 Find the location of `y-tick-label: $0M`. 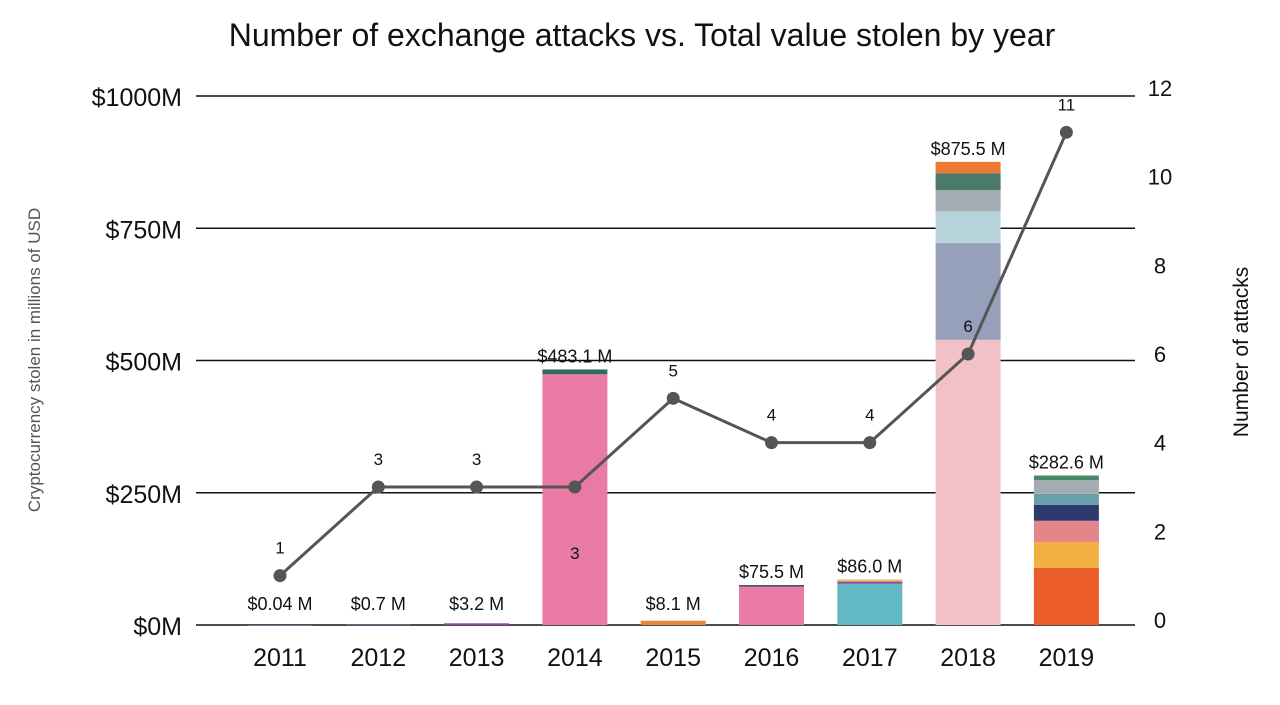

y-tick-label: $0M is located at coordinates (157, 627).